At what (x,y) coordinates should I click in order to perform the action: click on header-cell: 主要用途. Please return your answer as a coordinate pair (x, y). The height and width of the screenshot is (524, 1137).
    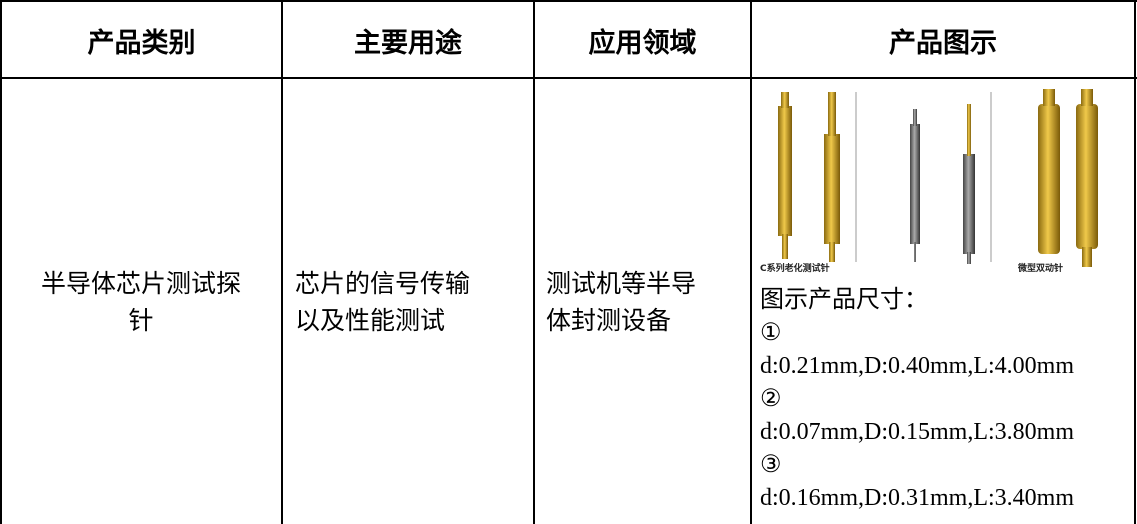
    Looking at the image, I should click on (408, 43).